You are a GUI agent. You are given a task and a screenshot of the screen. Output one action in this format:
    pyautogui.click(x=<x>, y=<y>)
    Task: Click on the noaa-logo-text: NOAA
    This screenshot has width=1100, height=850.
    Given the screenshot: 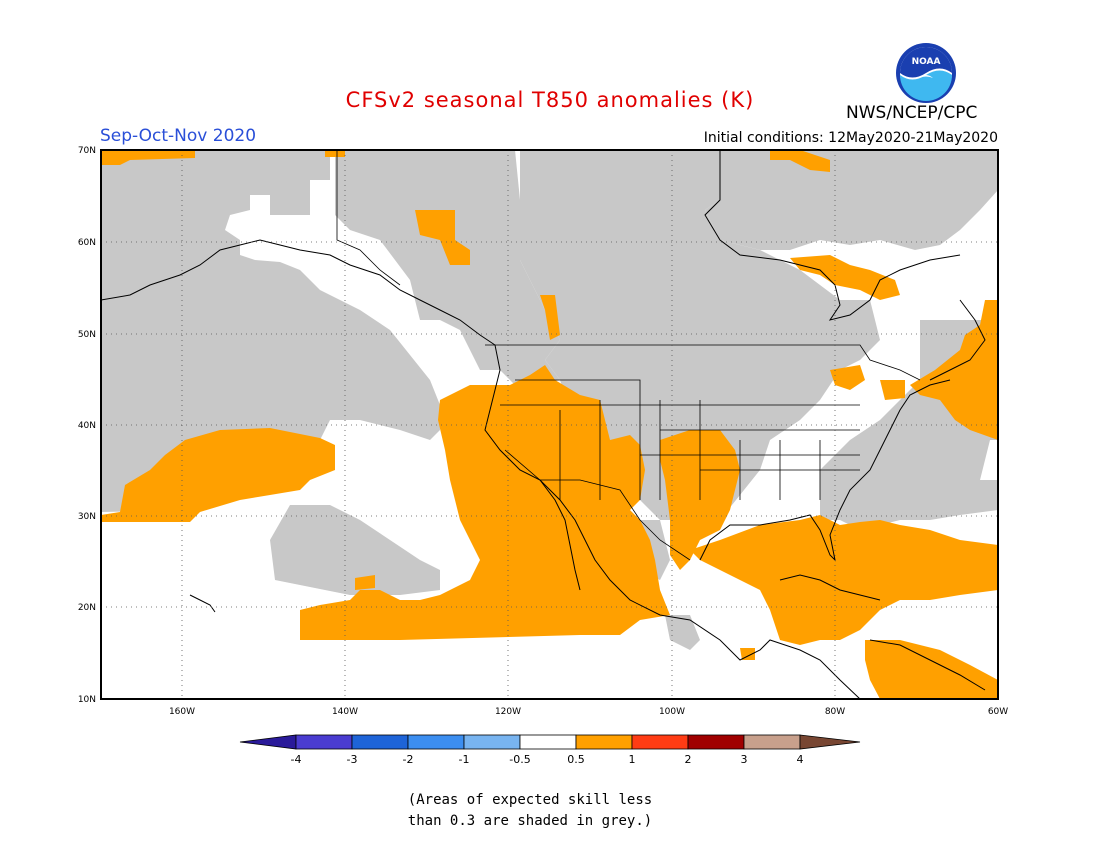 What is the action you would take?
    pyautogui.click(x=926, y=62)
    